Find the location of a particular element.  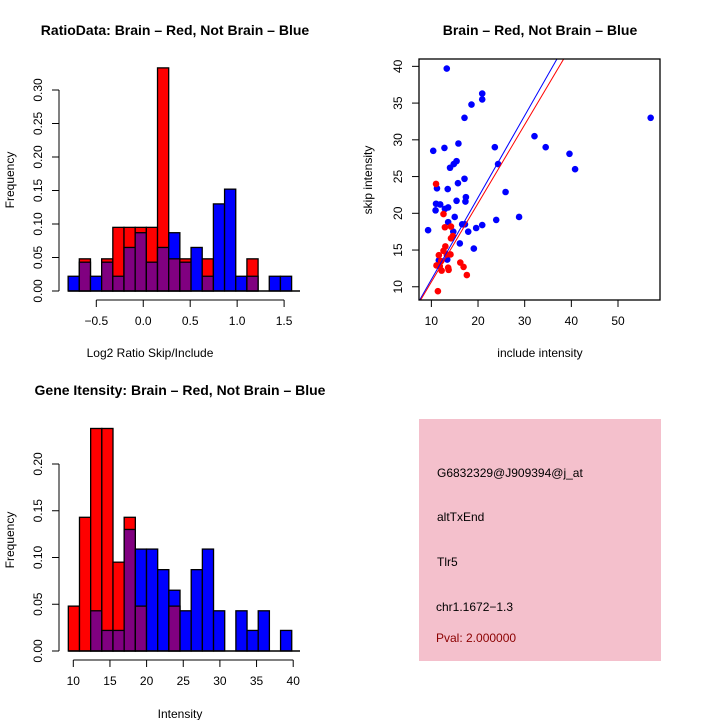

scatter-x-tick-label: 10 is located at coordinates (432, 321).